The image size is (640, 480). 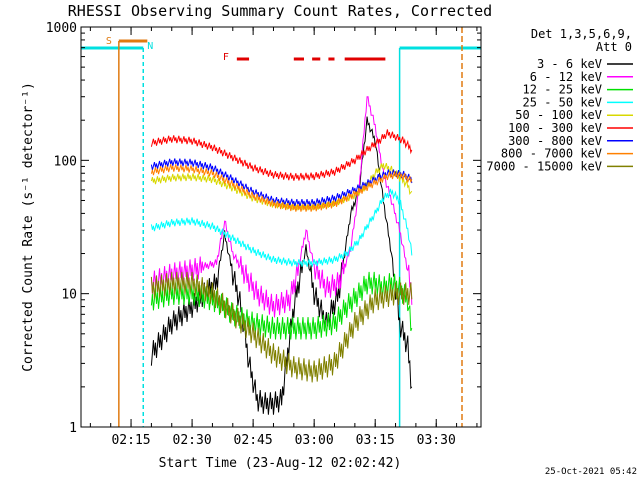 I want to click on x-tick-label: 02:15, so click(x=130, y=440).